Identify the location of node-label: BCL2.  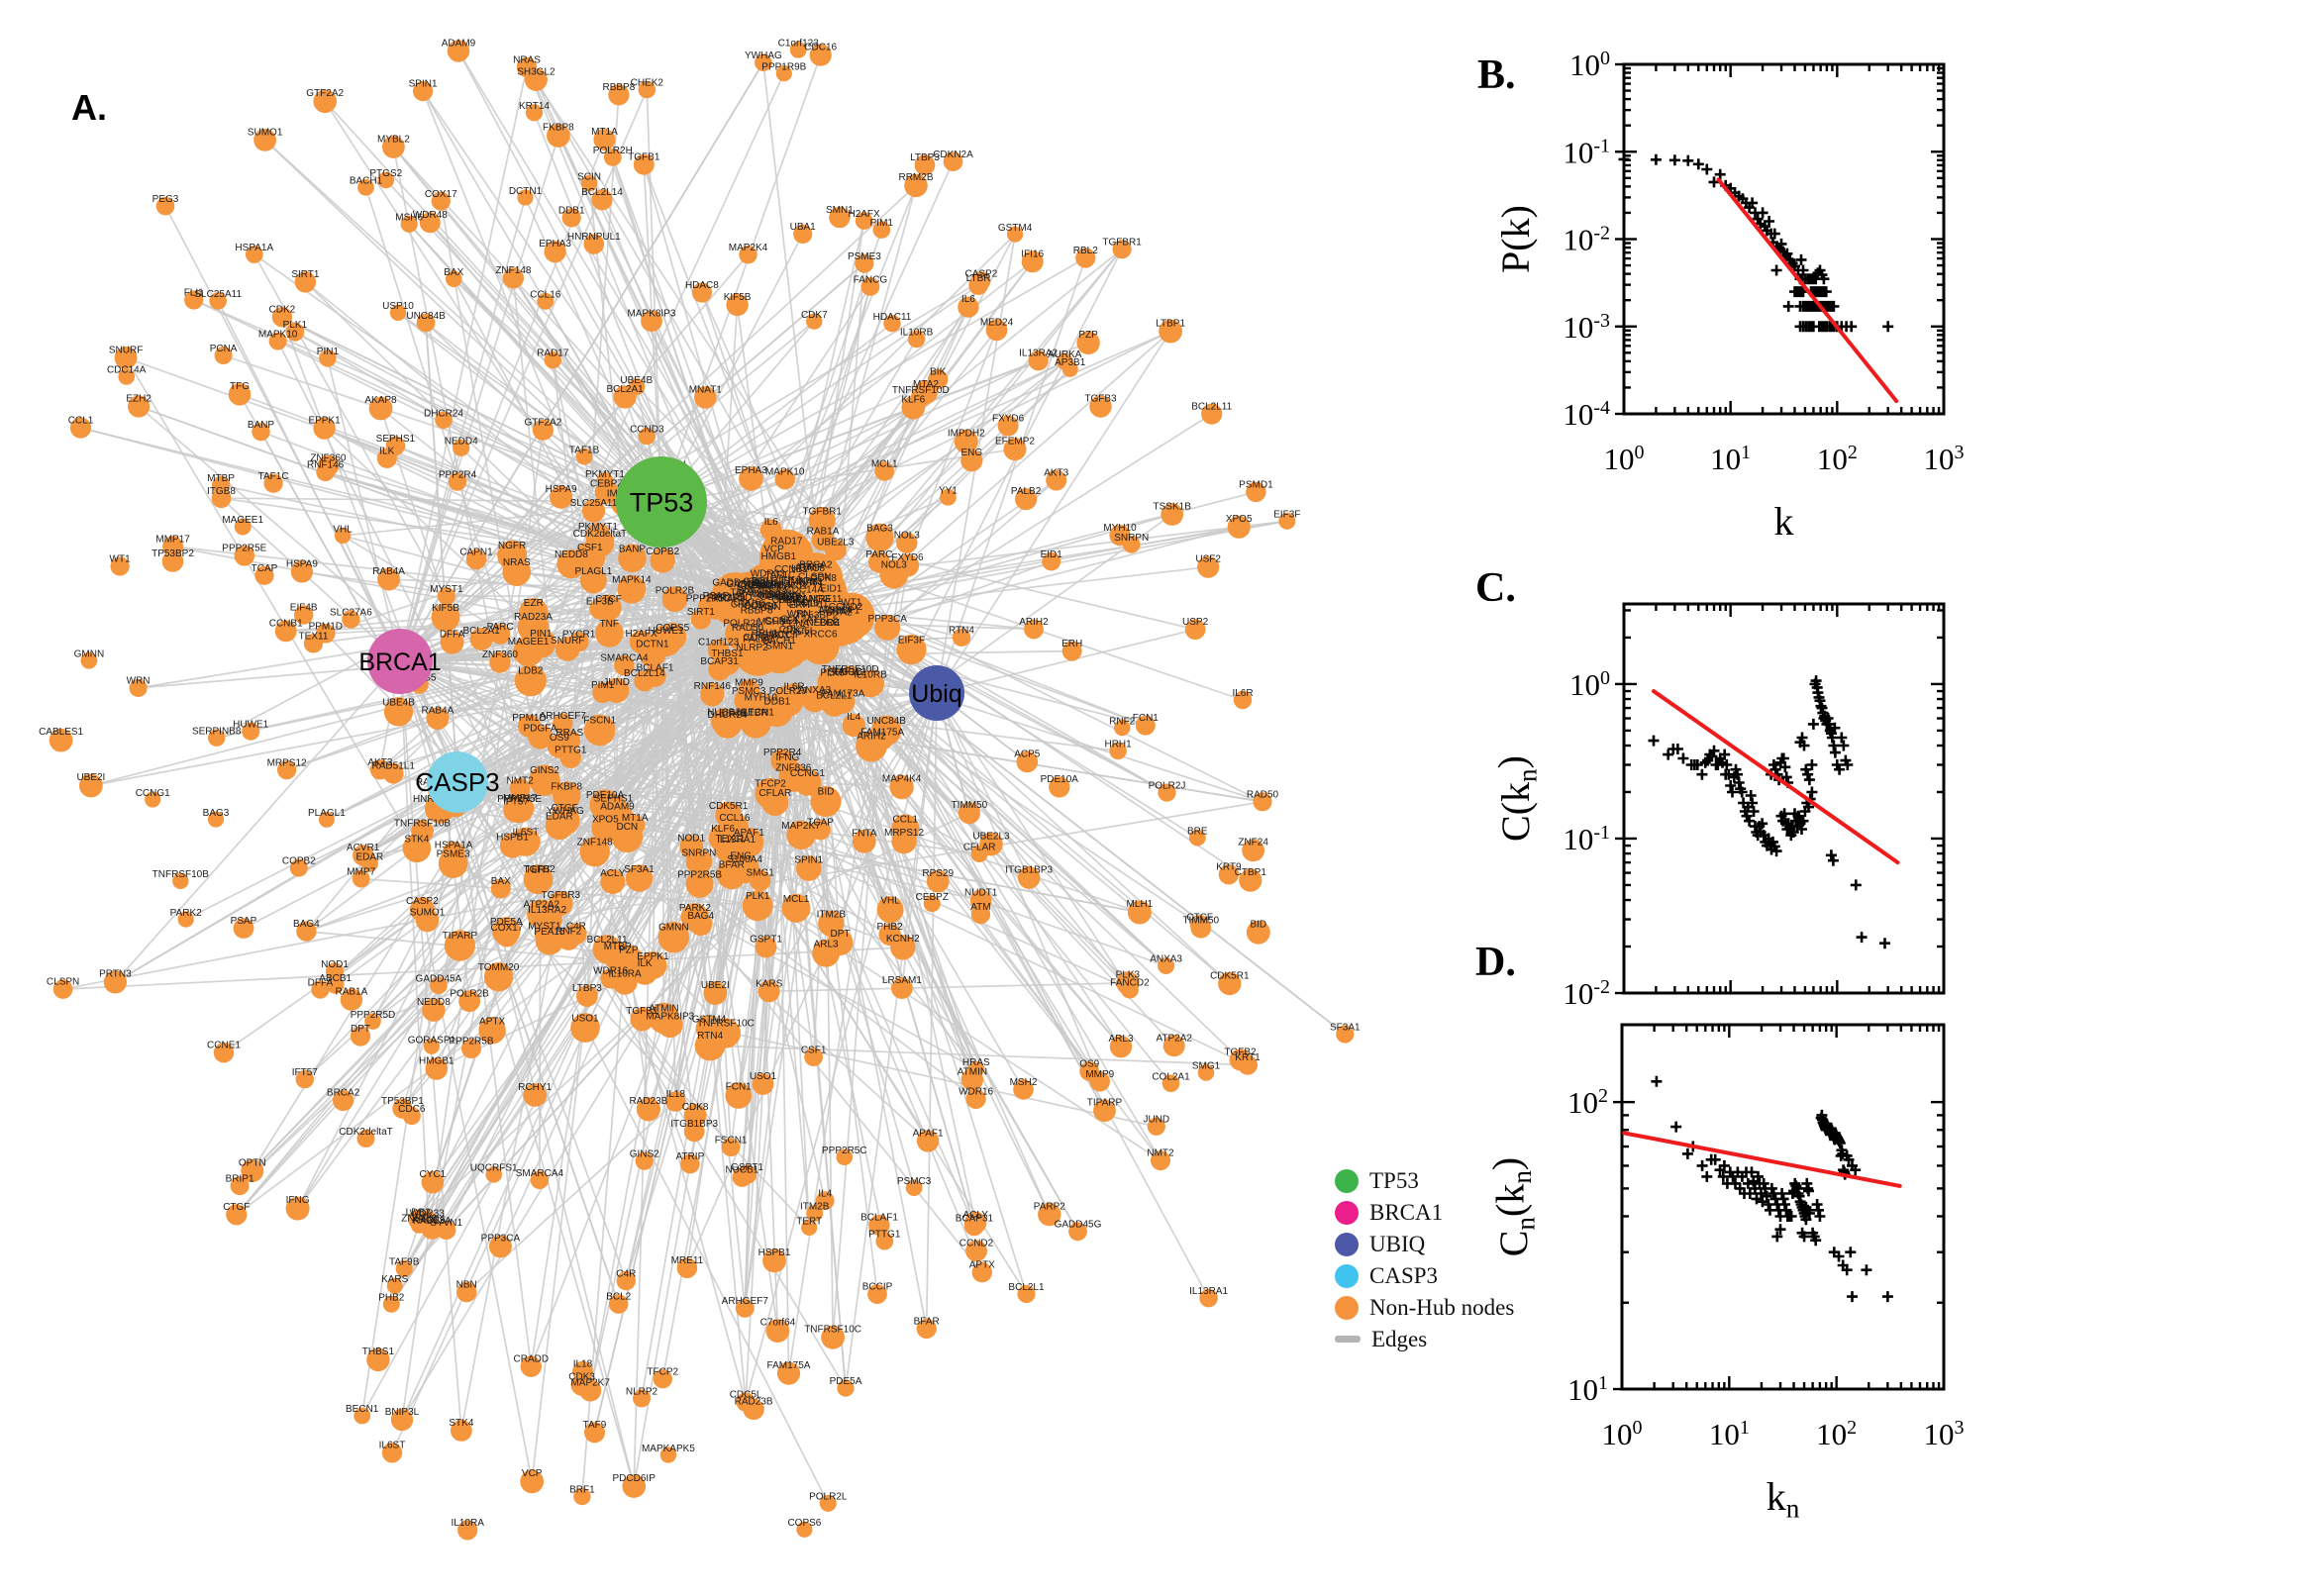
(619, 1297).